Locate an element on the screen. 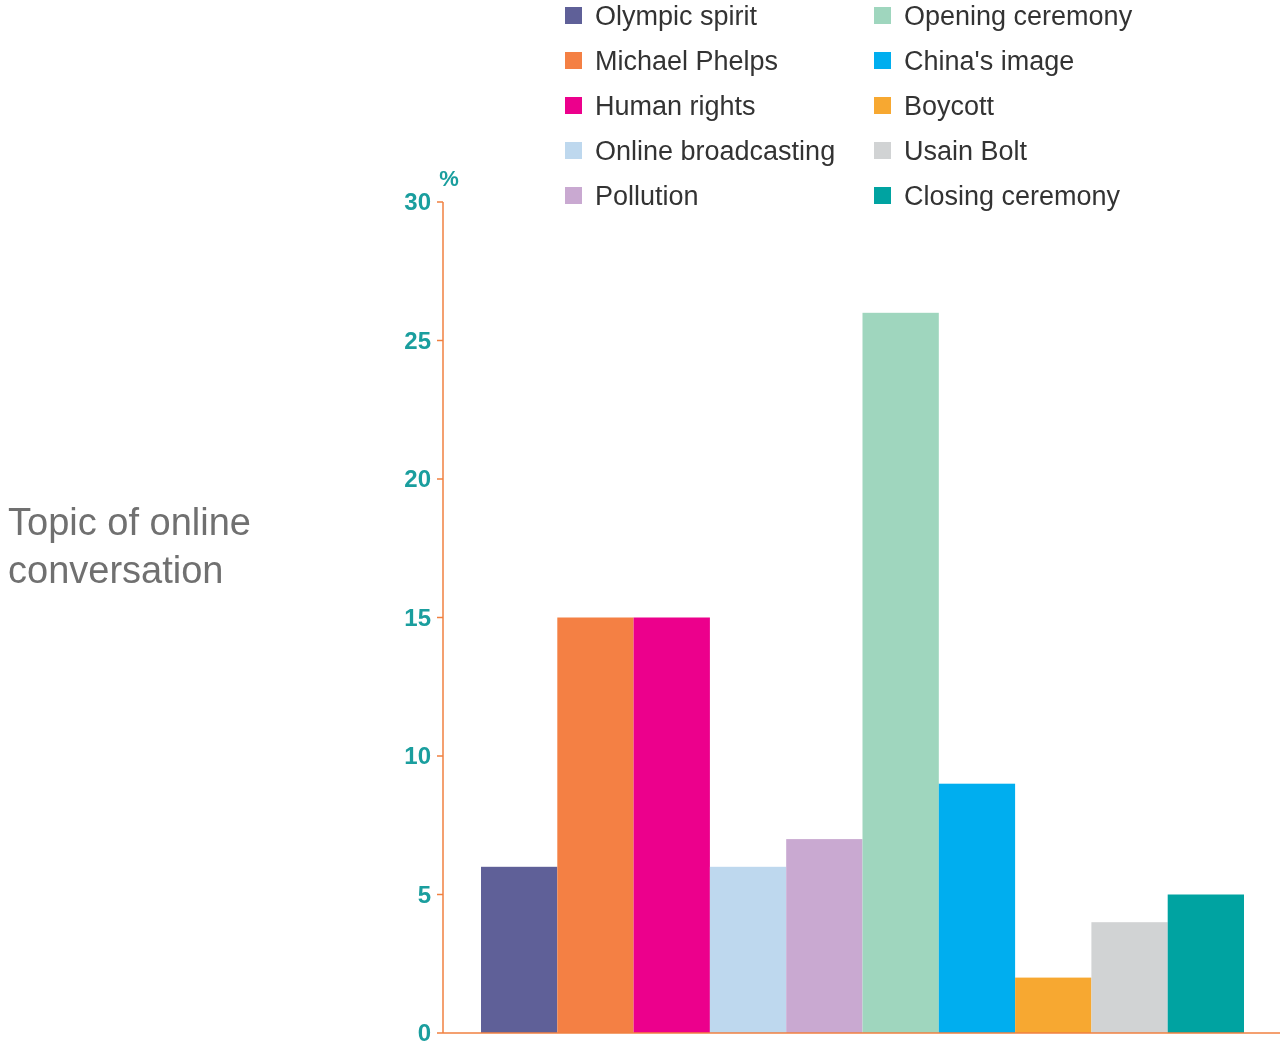 Image resolution: width=1282 pixels, height=1042 pixels. y-axis-title: % is located at coordinates (449, 178).